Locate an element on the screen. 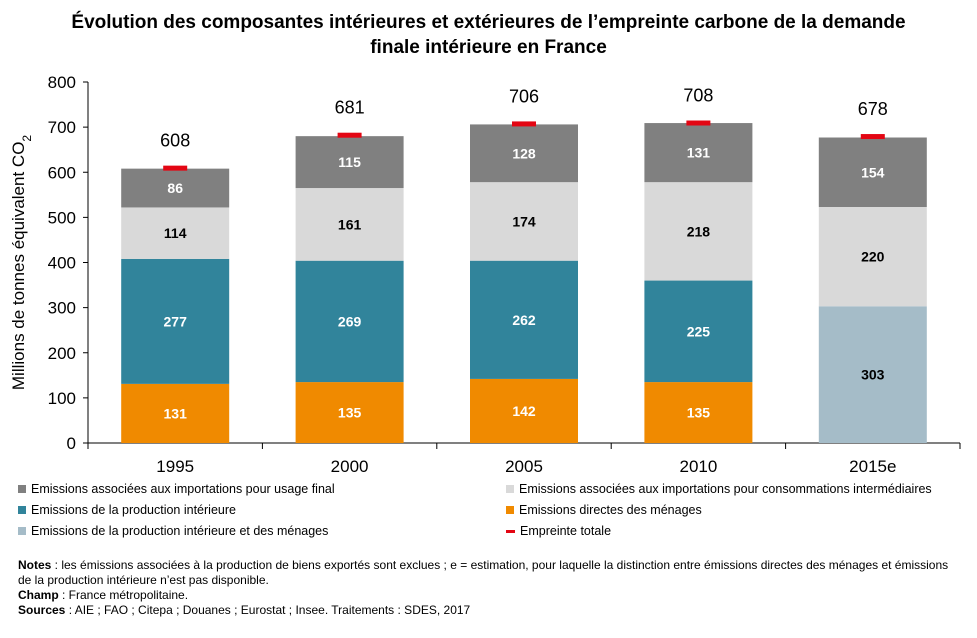 The height and width of the screenshot is (638, 977). bar-segment-label: 277 is located at coordinates (176, 321).